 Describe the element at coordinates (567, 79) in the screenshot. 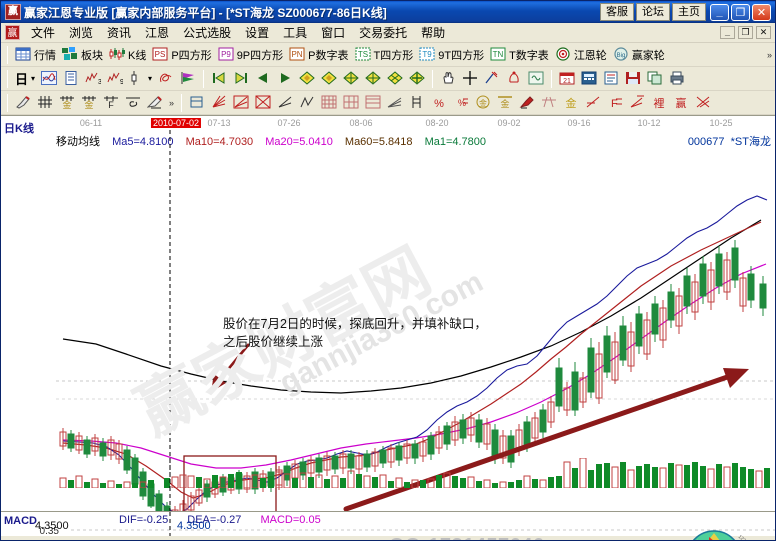

I see `calendar-button: 21` at that location.